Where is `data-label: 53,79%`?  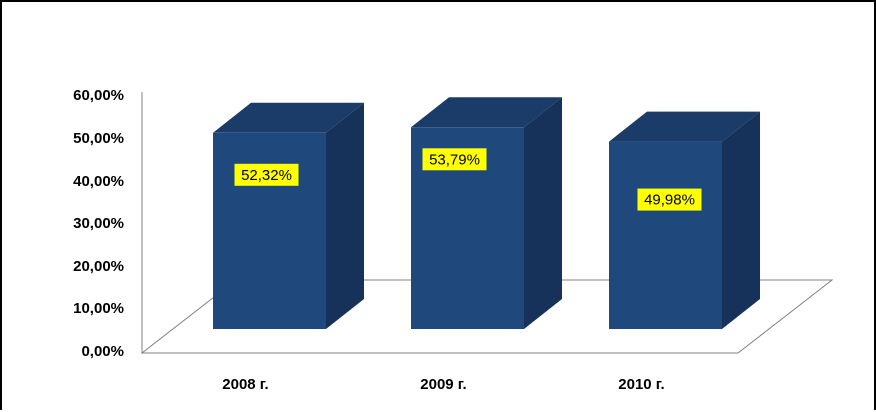
data-label: 53,79% is located at coordinates (454, 159).